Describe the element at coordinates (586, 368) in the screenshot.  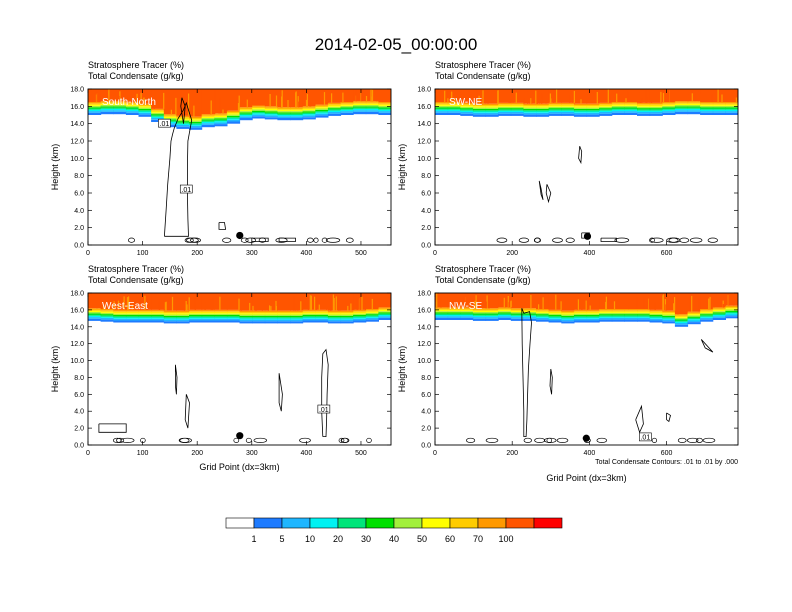
I see `plot-area: .01` at that location.